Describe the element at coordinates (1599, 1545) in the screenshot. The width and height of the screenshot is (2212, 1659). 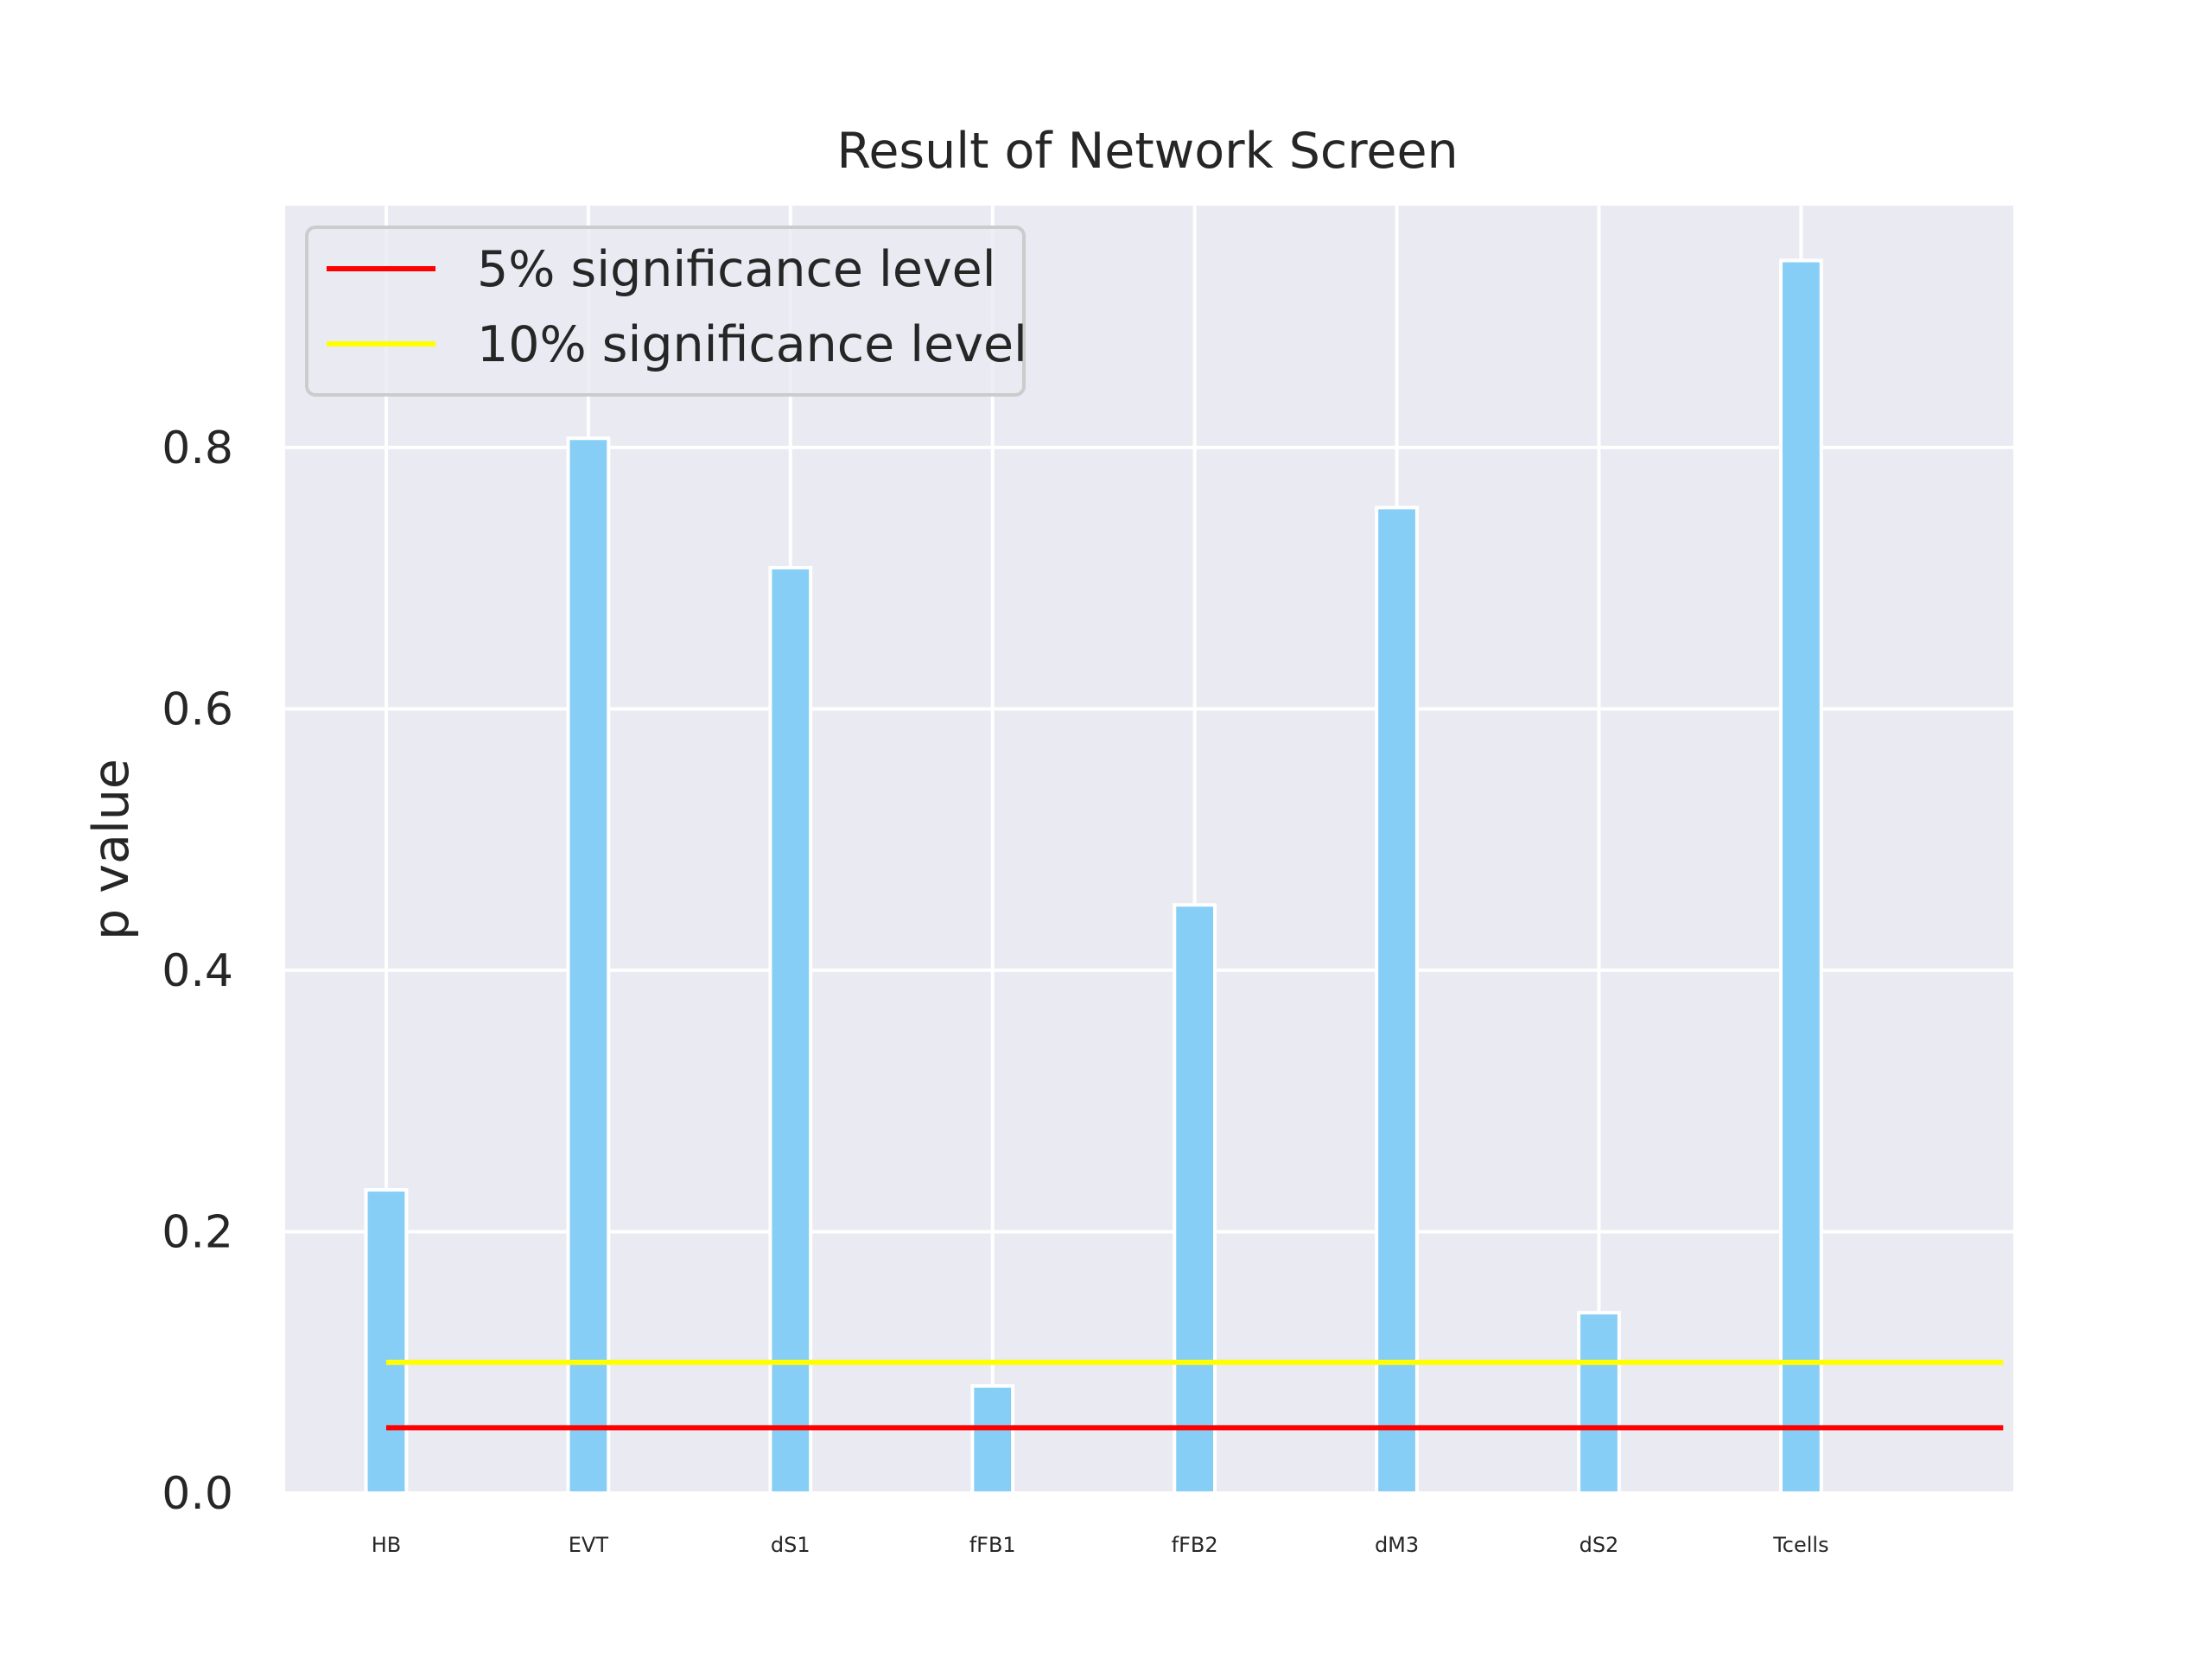
I see `x-tick-label-dS2: dS2` at that location.